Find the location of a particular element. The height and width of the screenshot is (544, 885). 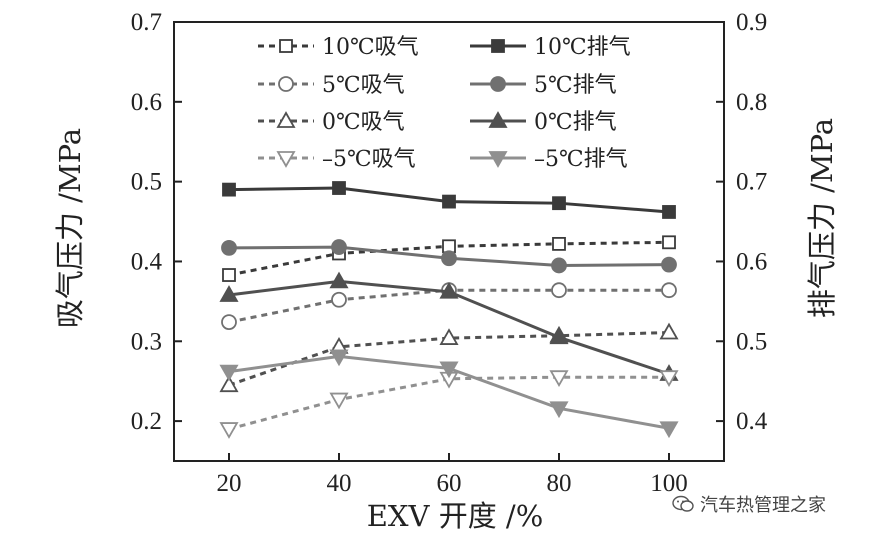

legend-entry: –5℃吸气 is located at coordinates (337, 159).